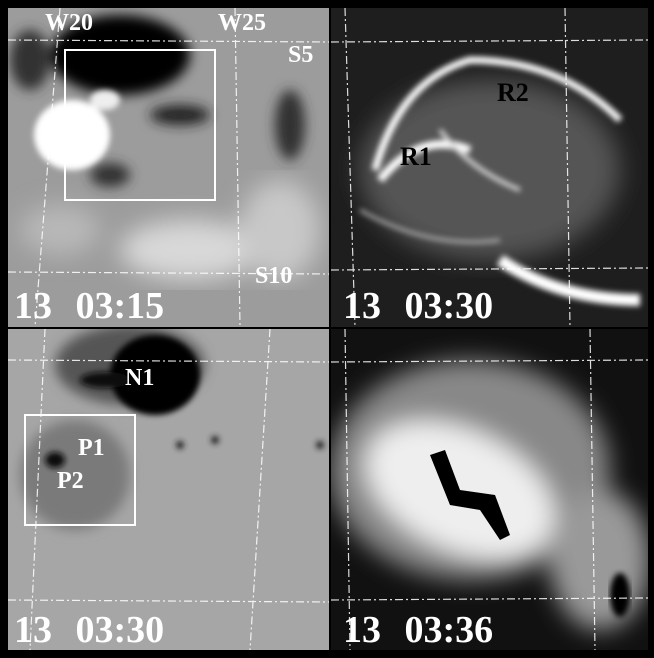 The image size is (654, 658). Describe the element at coordinates (418, 630) in the screenshot. I see `timestamp: 13 03:36` at that location.